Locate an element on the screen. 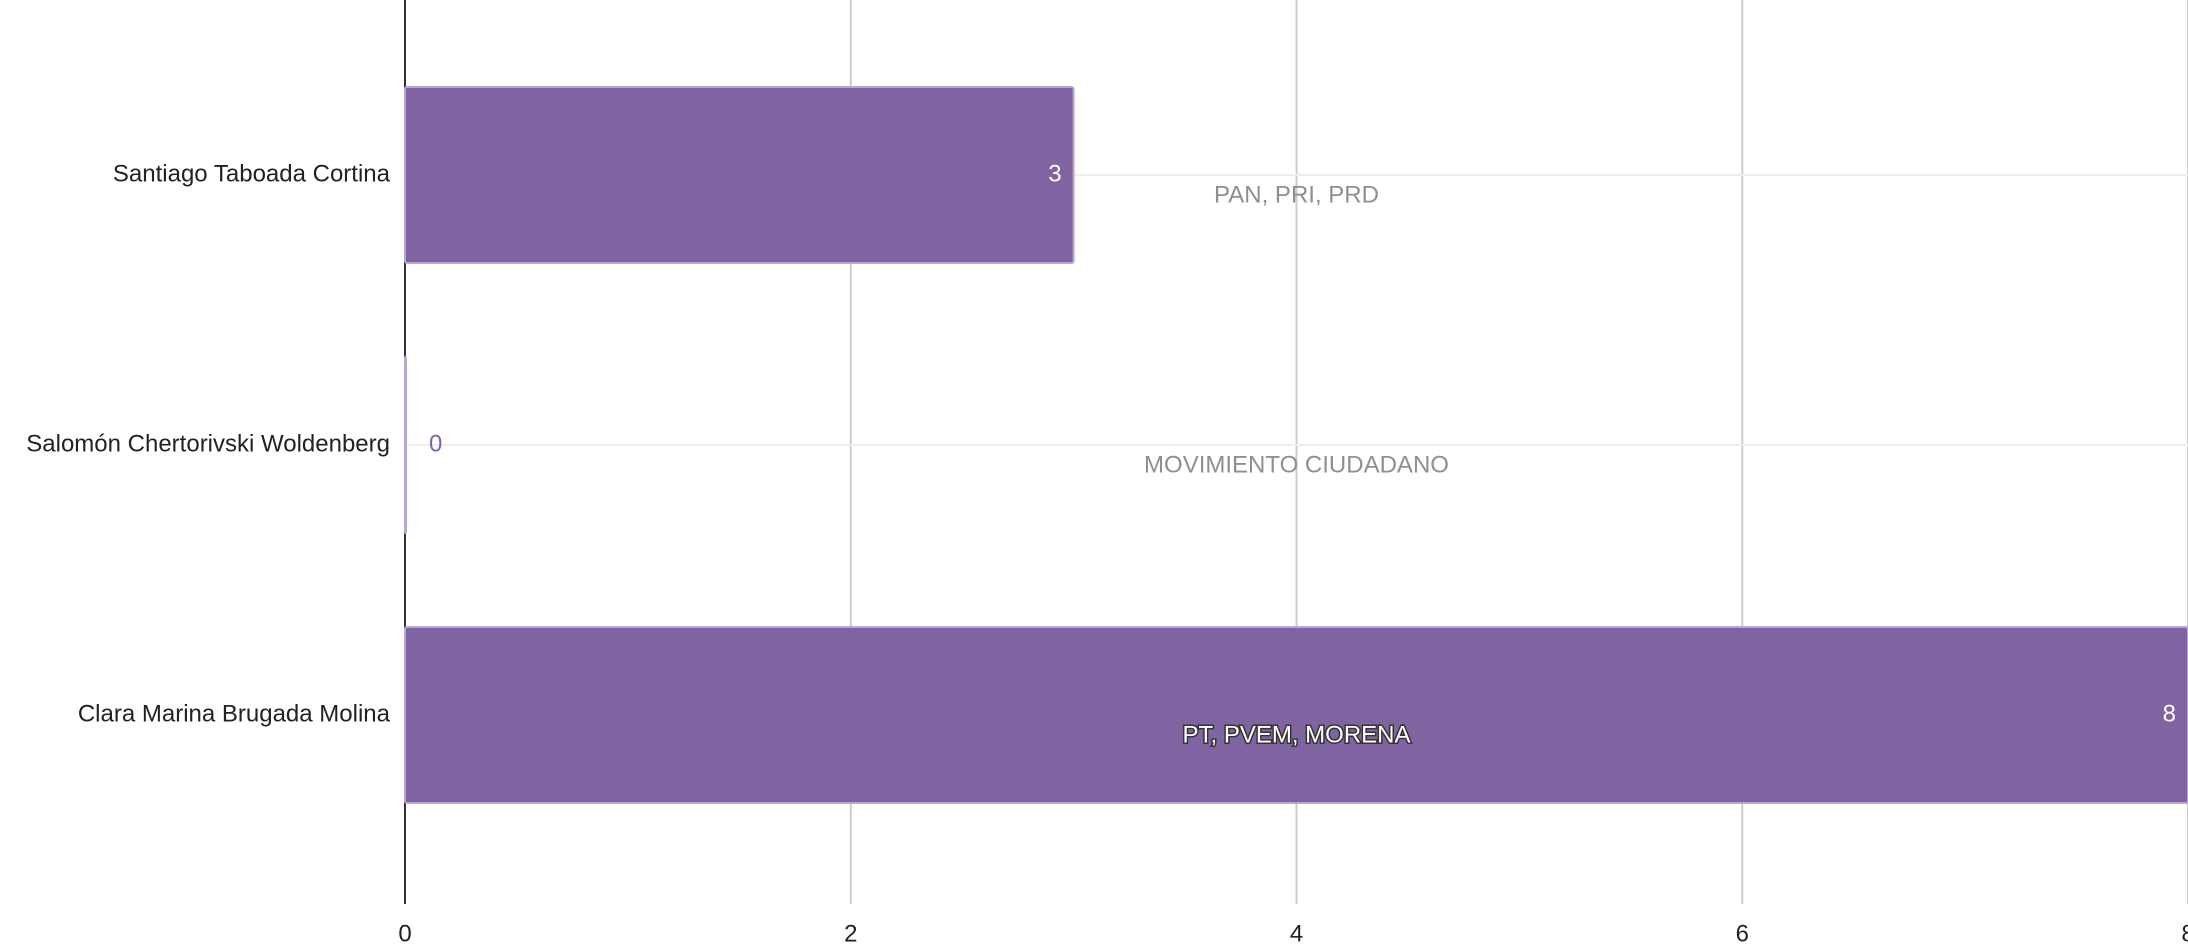 This screenshot has height=948, width=2188. y-tick-label: Santiago Taboada Cortina is located at coordinates (252, 173).